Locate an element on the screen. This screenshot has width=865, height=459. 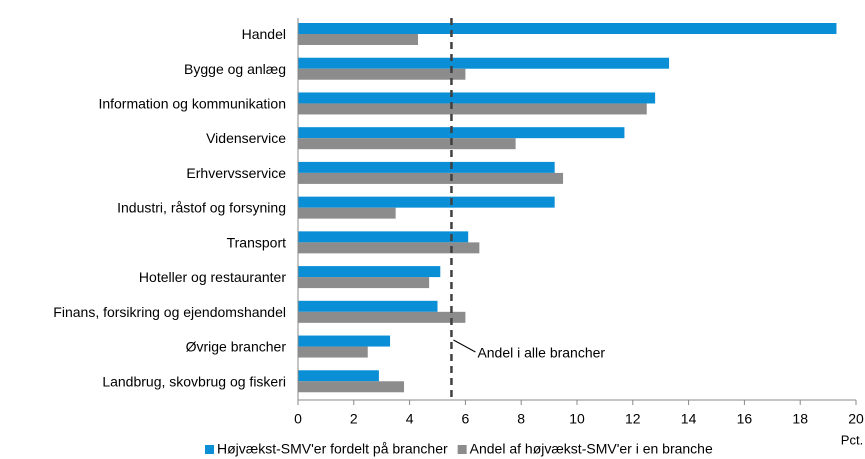
legend-label: Højvækst-SMV'er fordelt på brancher is located at coordinates (332, 449).